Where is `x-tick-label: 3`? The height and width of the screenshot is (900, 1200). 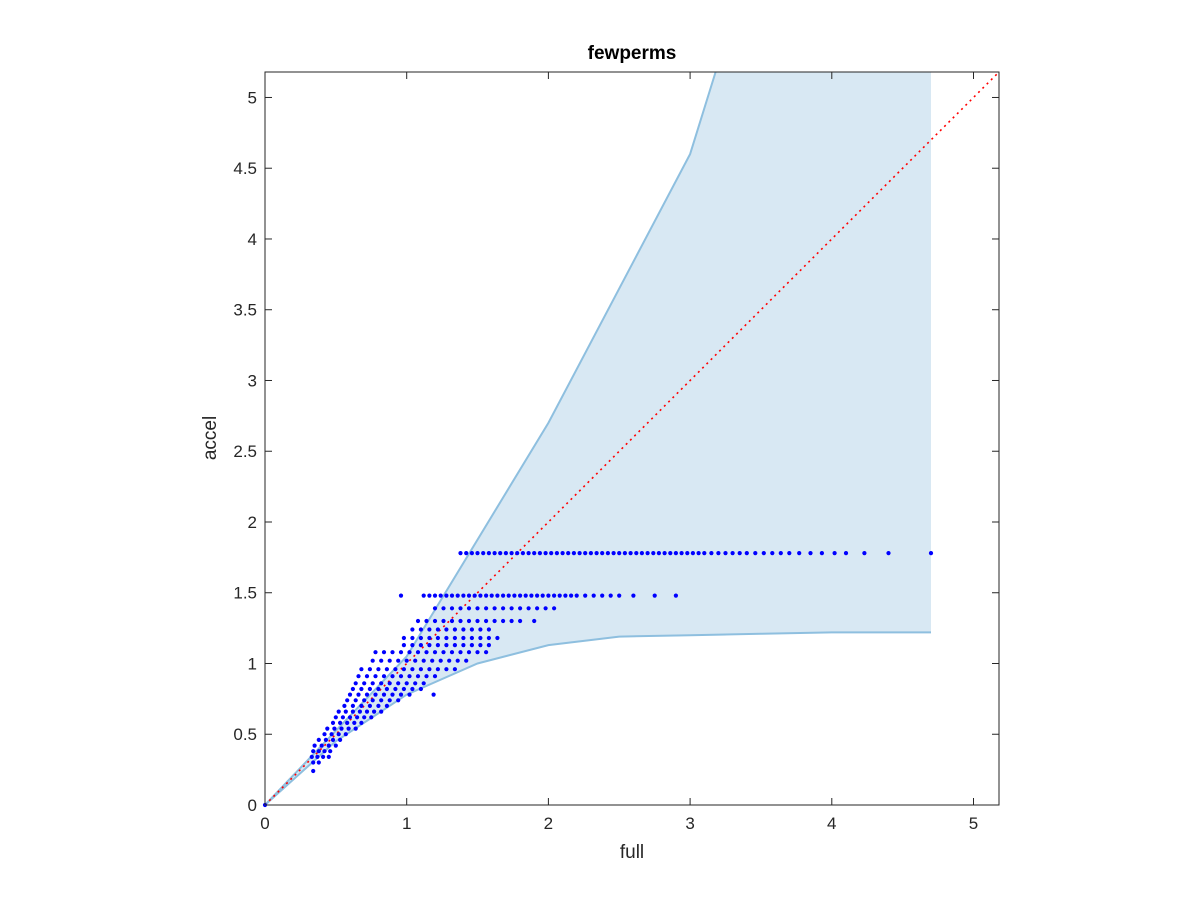
x-tick-label: 3 is located at coordinates (689, 823).